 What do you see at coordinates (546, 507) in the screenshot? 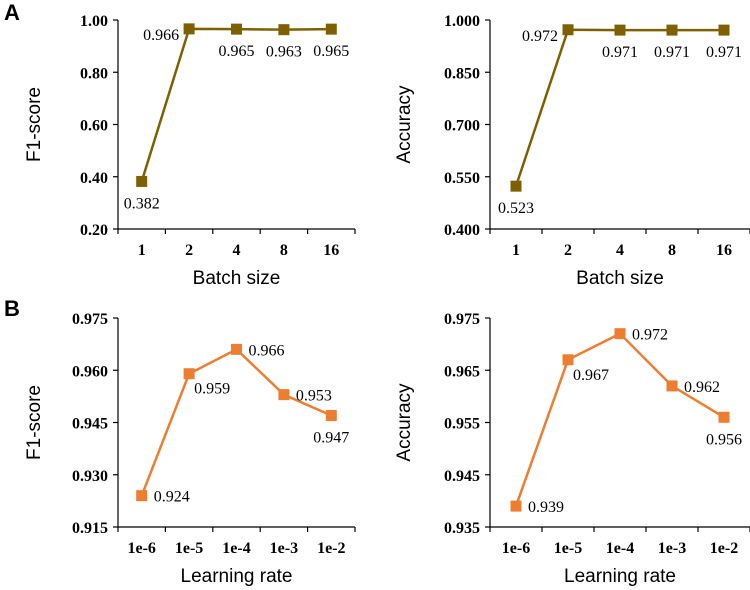
I see `data-value-label: 0.939` at bounding box center [546, 507].